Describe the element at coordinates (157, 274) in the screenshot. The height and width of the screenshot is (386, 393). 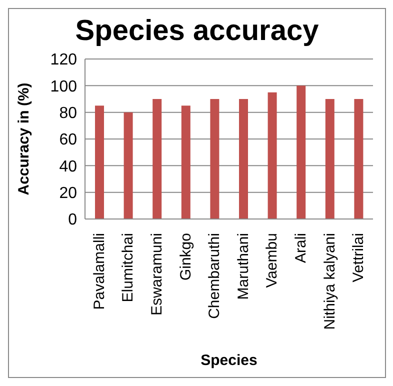
I see `x-tick-label: Eswaramuni` at that location.